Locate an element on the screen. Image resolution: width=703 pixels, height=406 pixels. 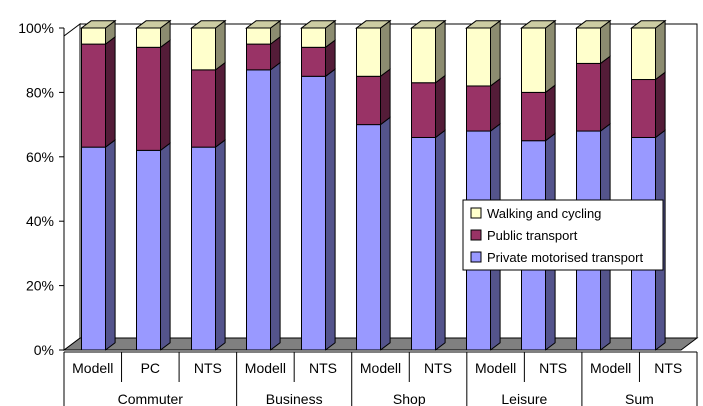
y-tick-label: 100% is located at coordinates (36, 28).